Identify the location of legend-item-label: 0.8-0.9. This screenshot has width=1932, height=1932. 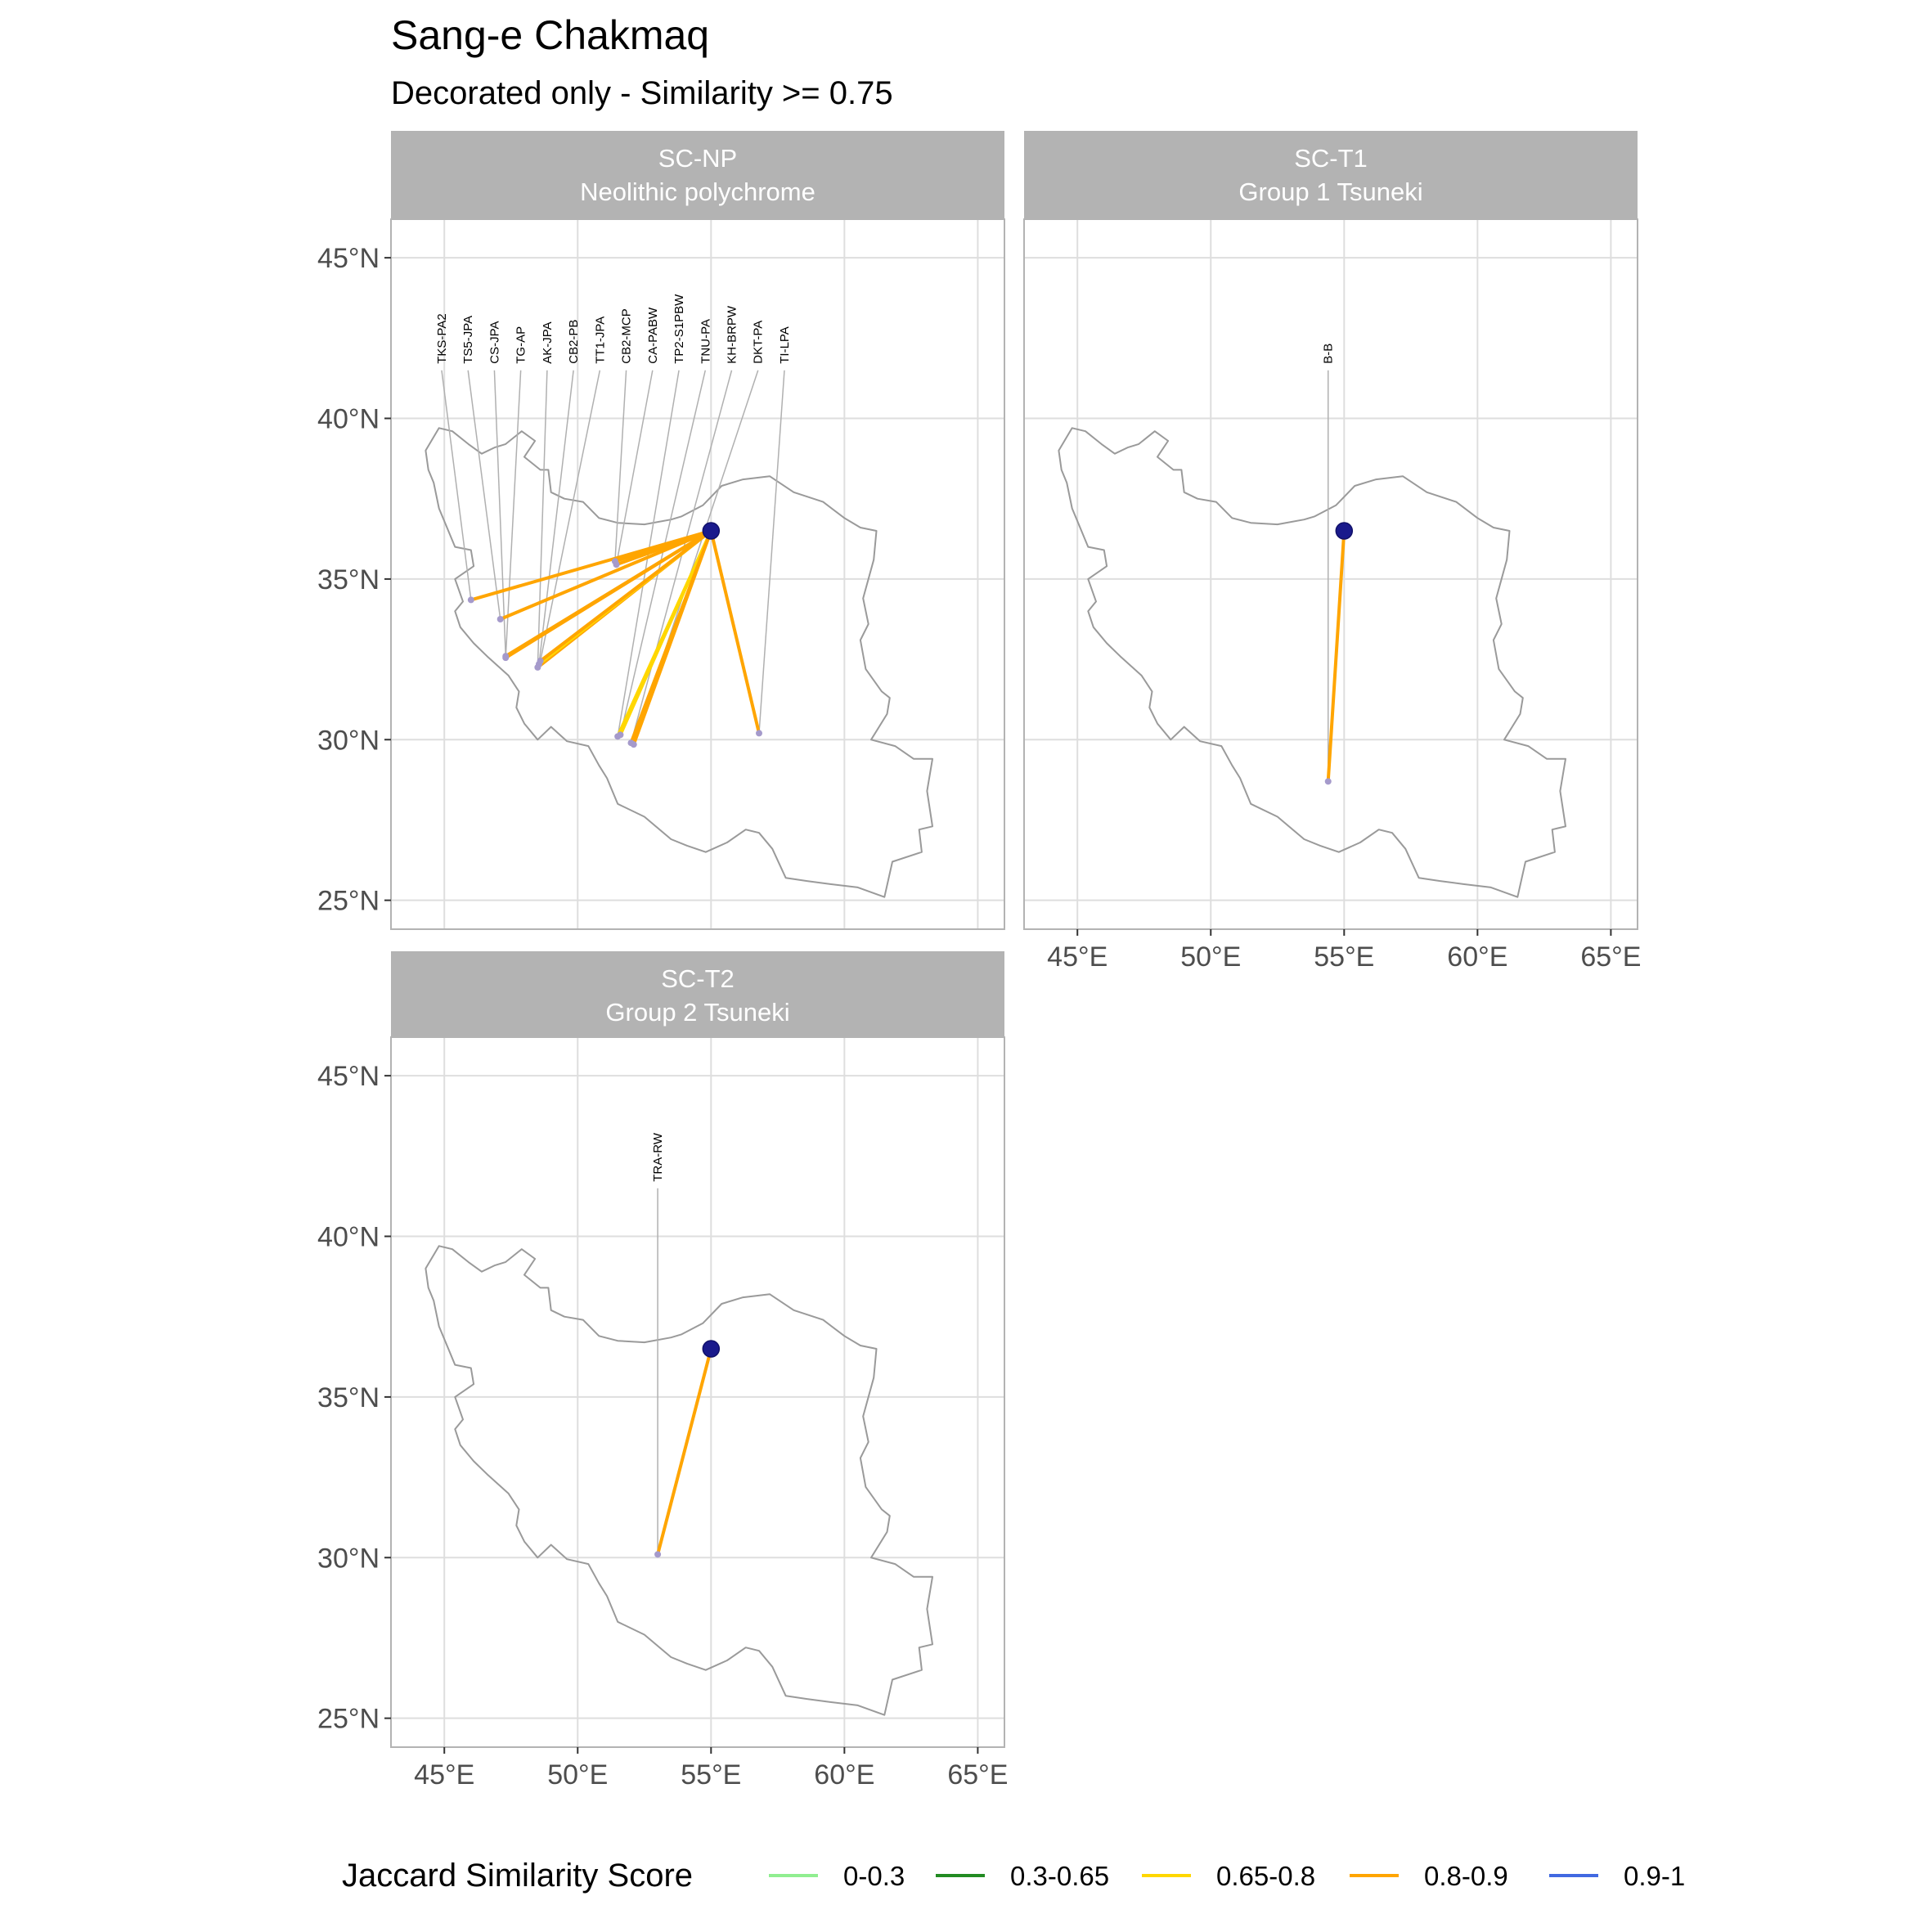
(1466, 1876).